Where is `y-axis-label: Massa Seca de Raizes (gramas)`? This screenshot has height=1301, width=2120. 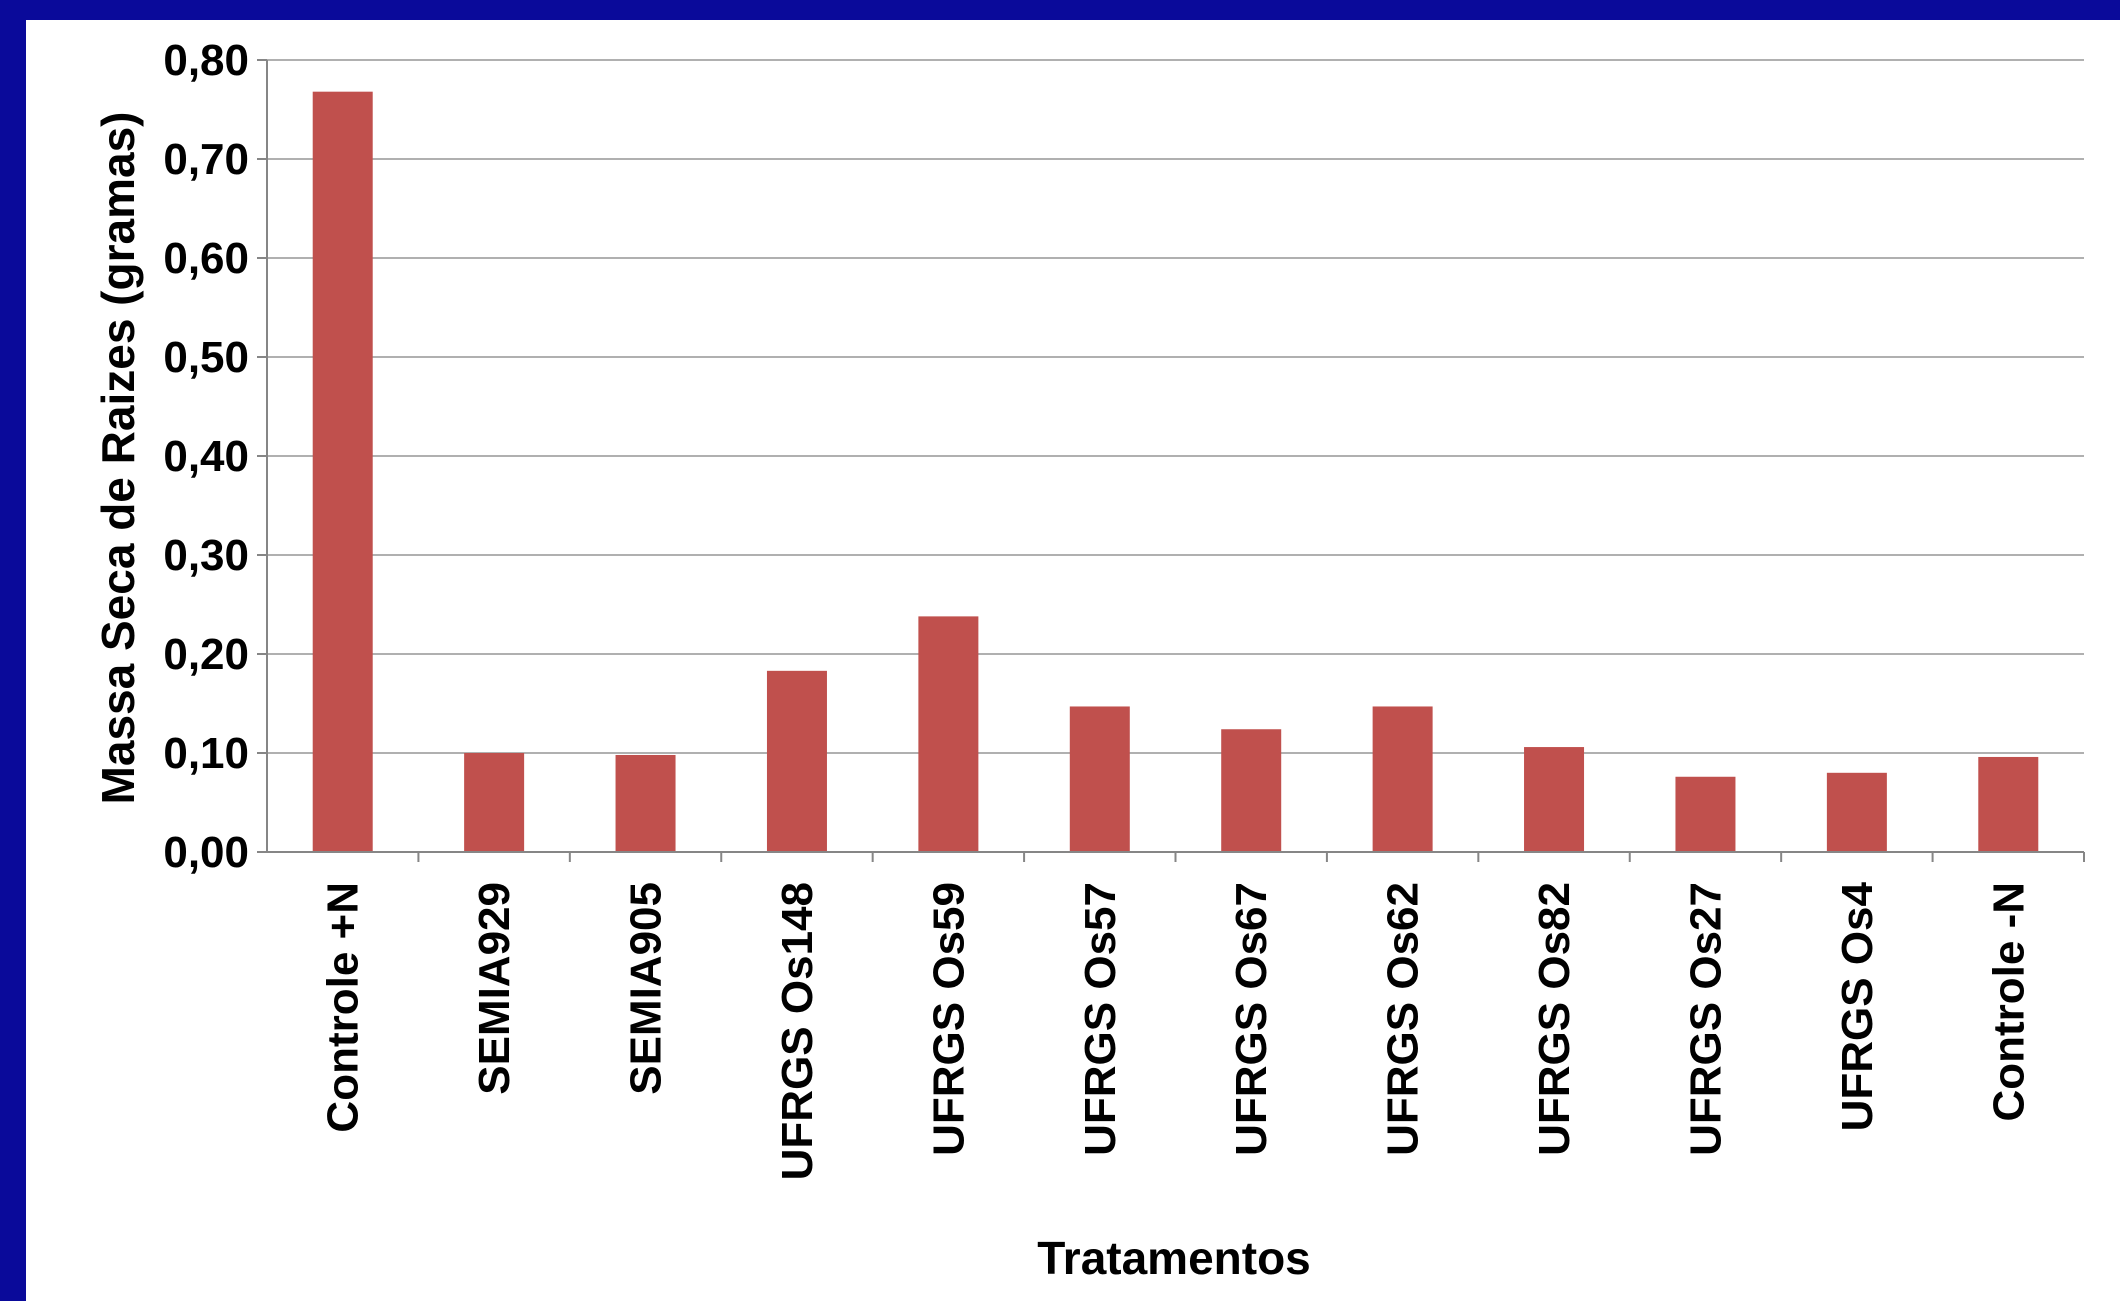 y-axis-label: Massa Seca de Raizes (gramas) is located at coordinates (118, 458).